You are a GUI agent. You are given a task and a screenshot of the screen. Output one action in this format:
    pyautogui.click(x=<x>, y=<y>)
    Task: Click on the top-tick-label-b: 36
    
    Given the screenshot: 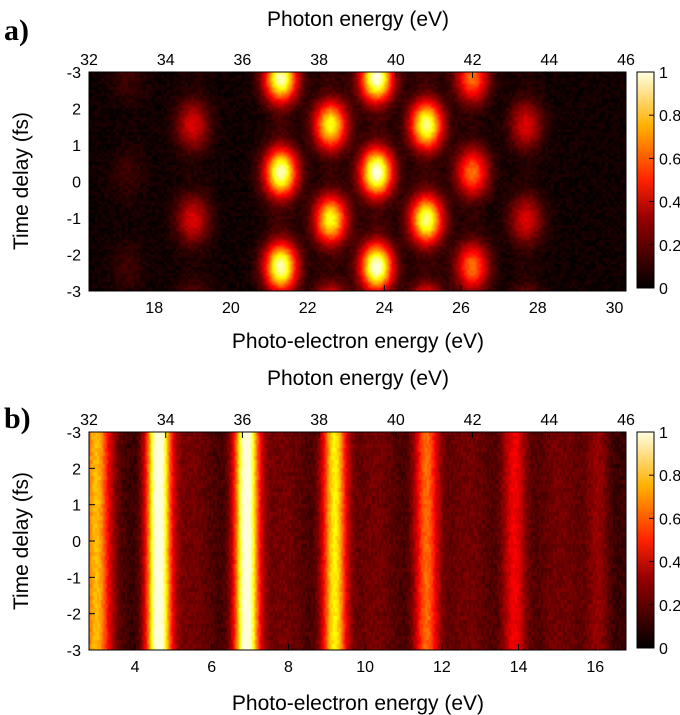 What is the action you would take?
    pyautogui.click(x=243, y=420)
    